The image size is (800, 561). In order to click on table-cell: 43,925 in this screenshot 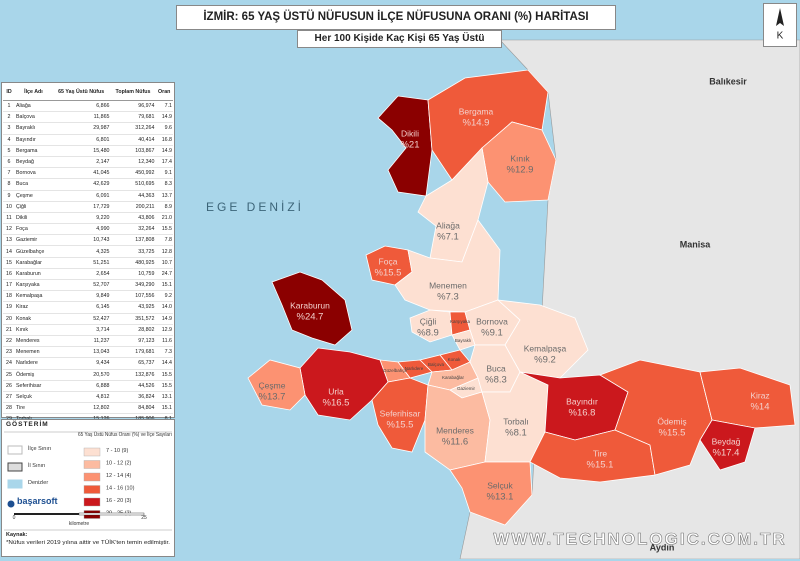, I will do `click(133, 307)`.